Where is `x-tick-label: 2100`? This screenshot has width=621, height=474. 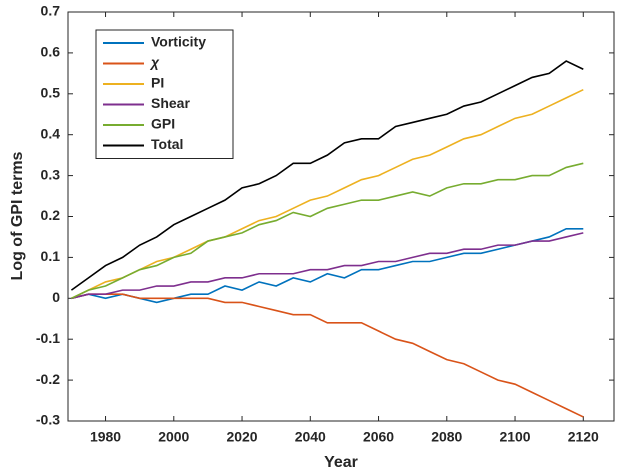 x-tick-label: 2100 is located at coordinates (514, 437).